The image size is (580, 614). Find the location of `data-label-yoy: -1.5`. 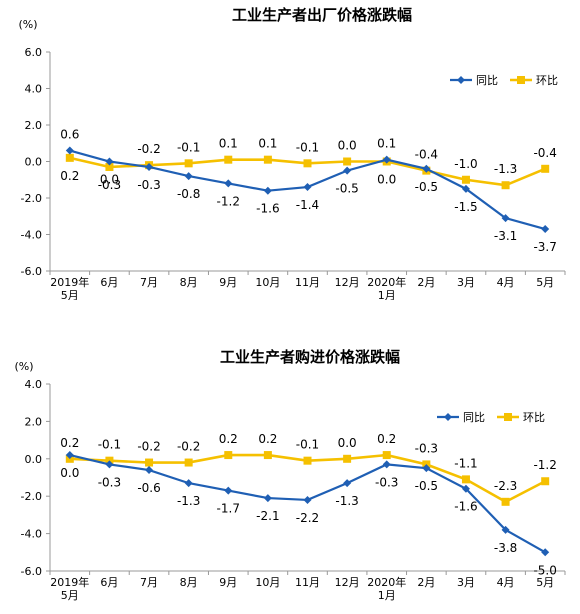

data-label-yoy: -1.5 is located at coordinates (465, 207).